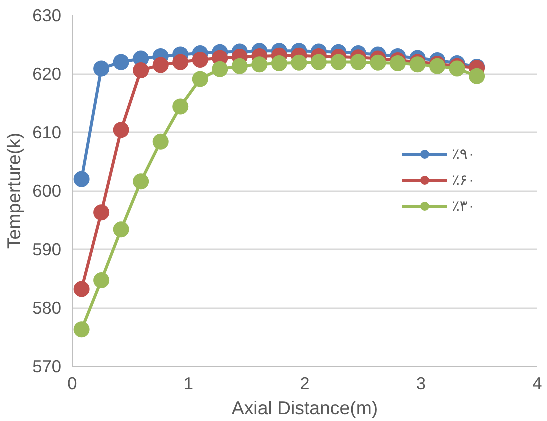  Describe the element at coordinates (464, 154) in the screenshot. I see `legend-label: ٪۹۰` at that location.